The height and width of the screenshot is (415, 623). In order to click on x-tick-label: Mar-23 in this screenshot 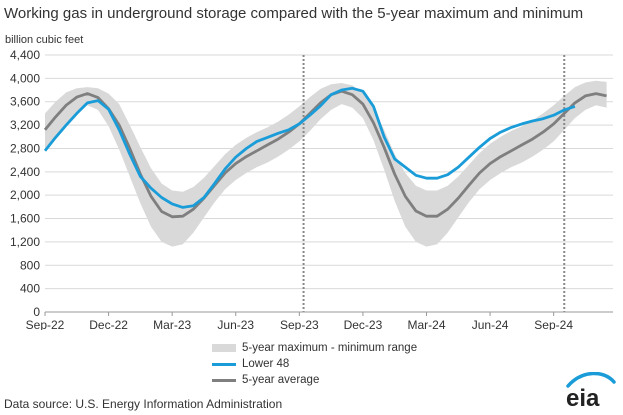, I will do `click(172, 324)`.